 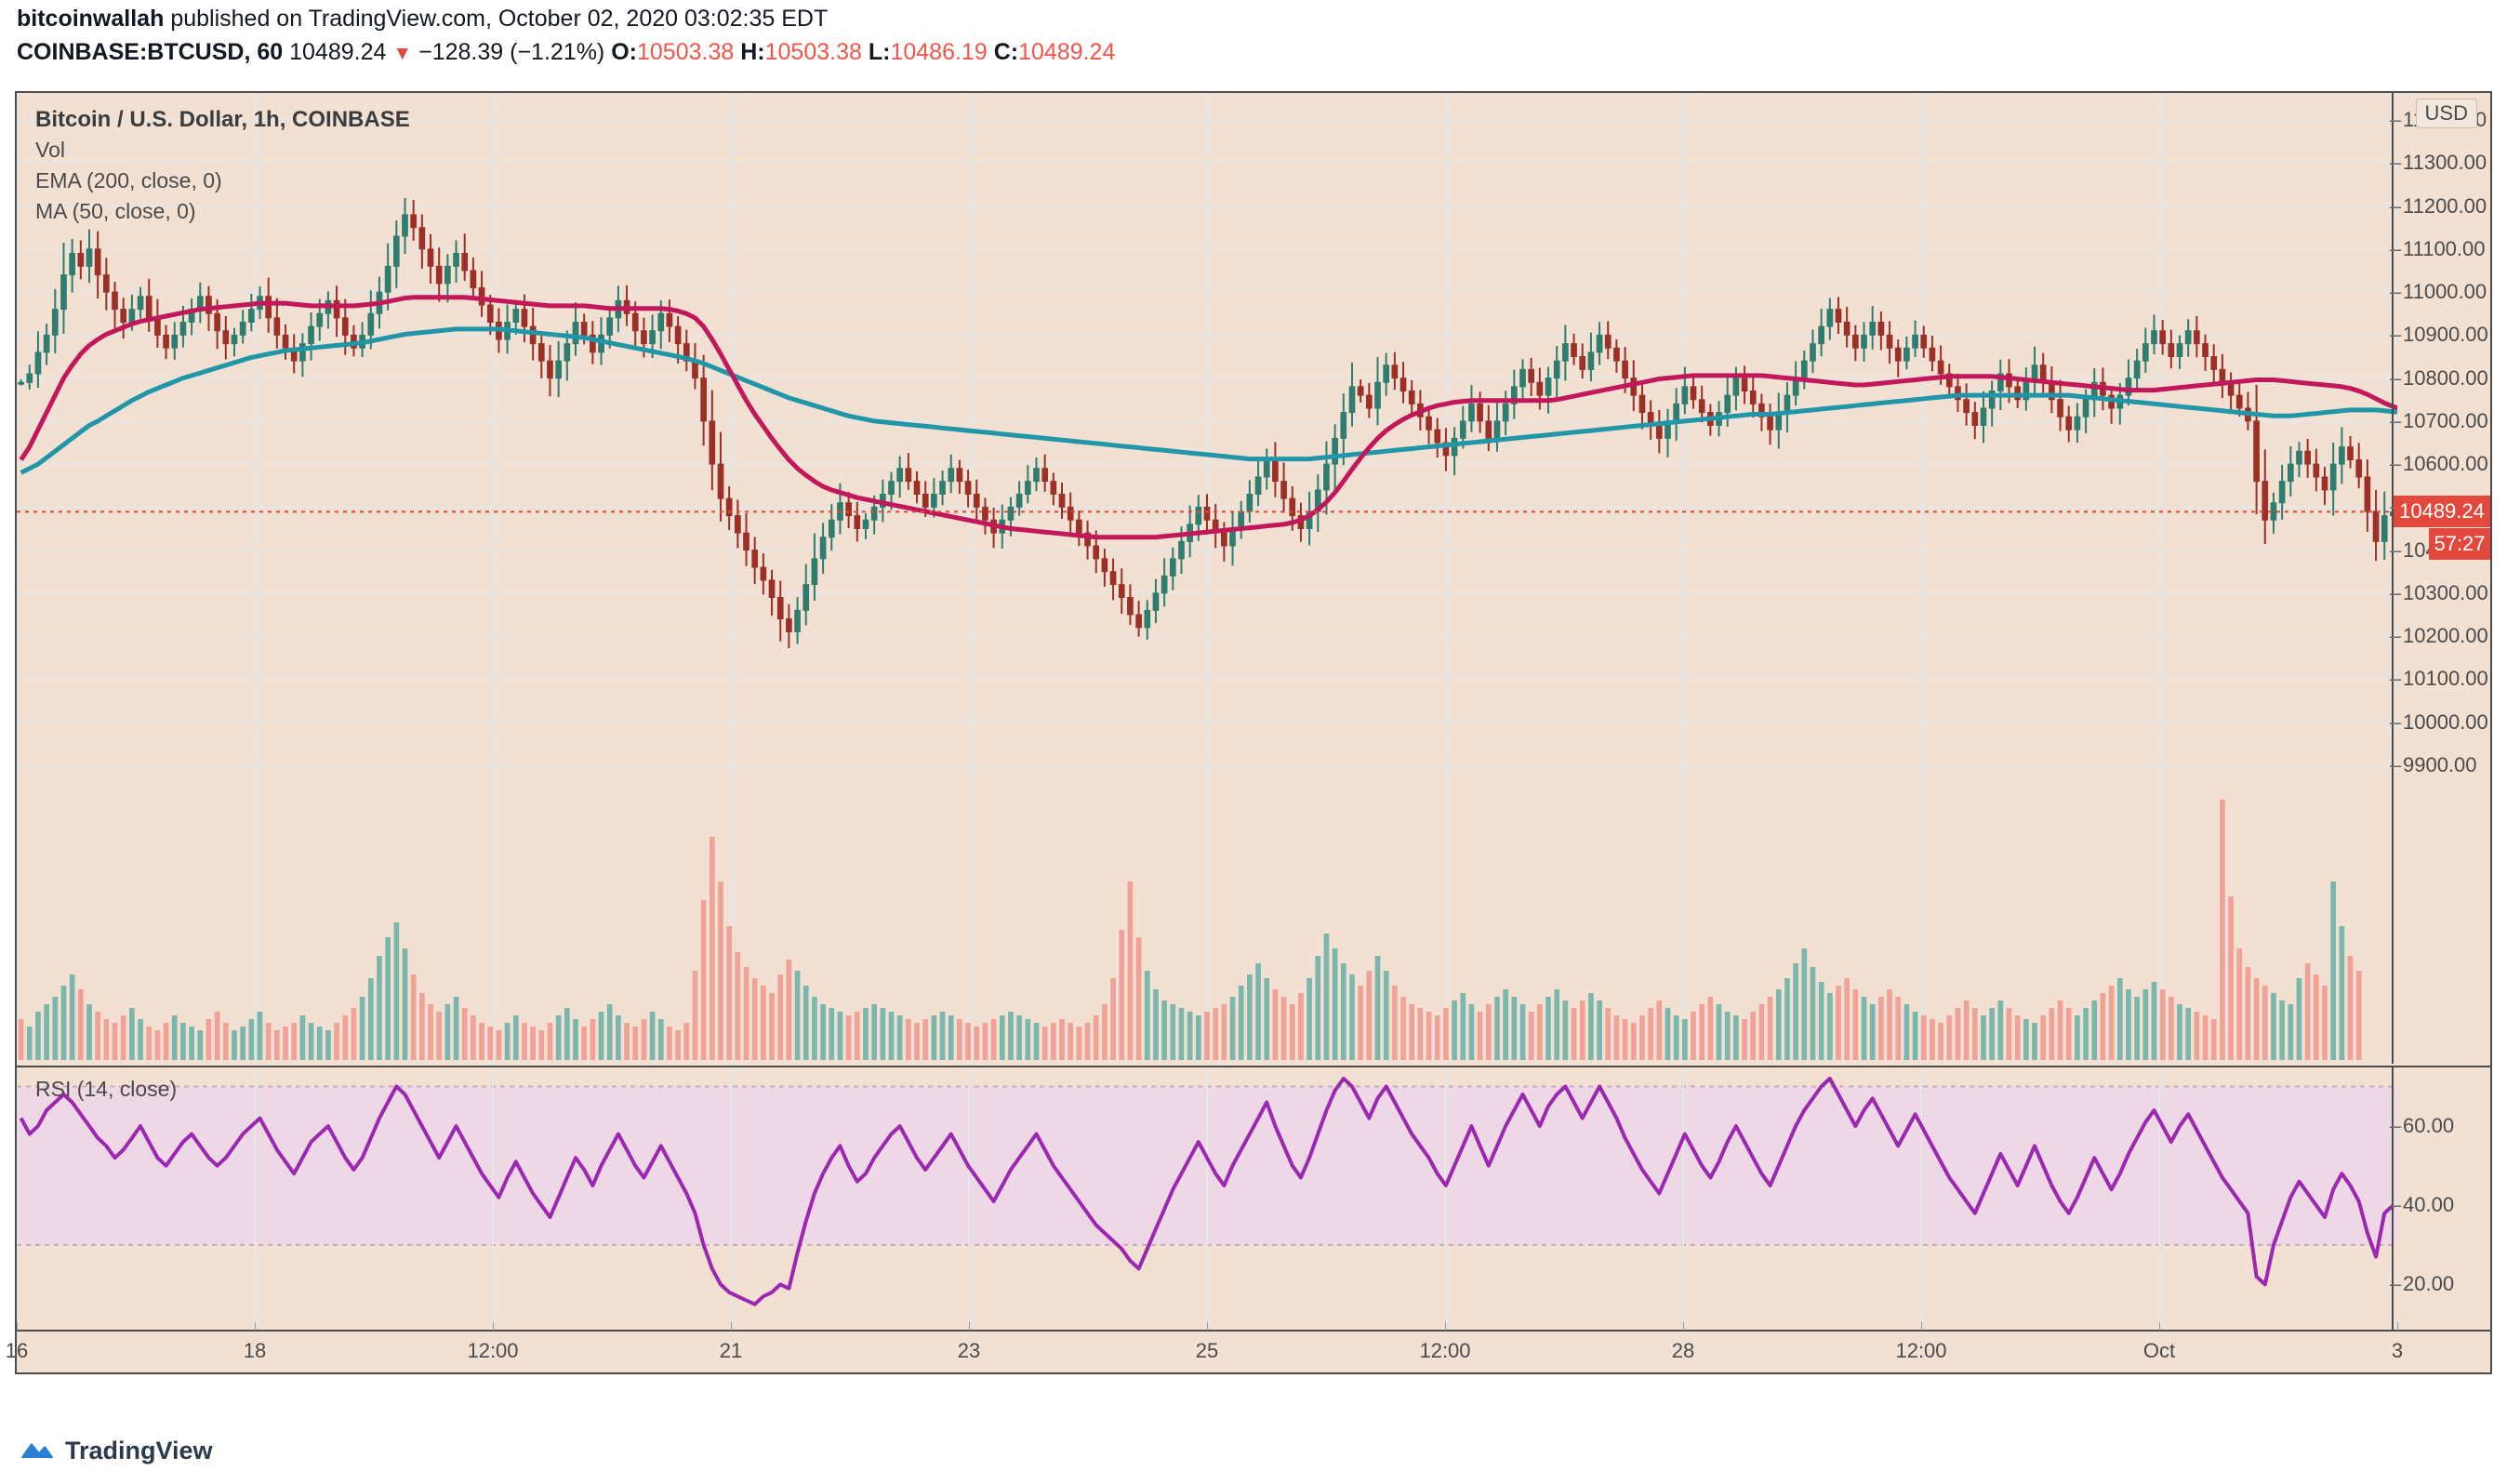 What do you see at coordinates (1006, 52) in the screenshot?
I see `close-label: C:` at bounding box center [1006, 52].